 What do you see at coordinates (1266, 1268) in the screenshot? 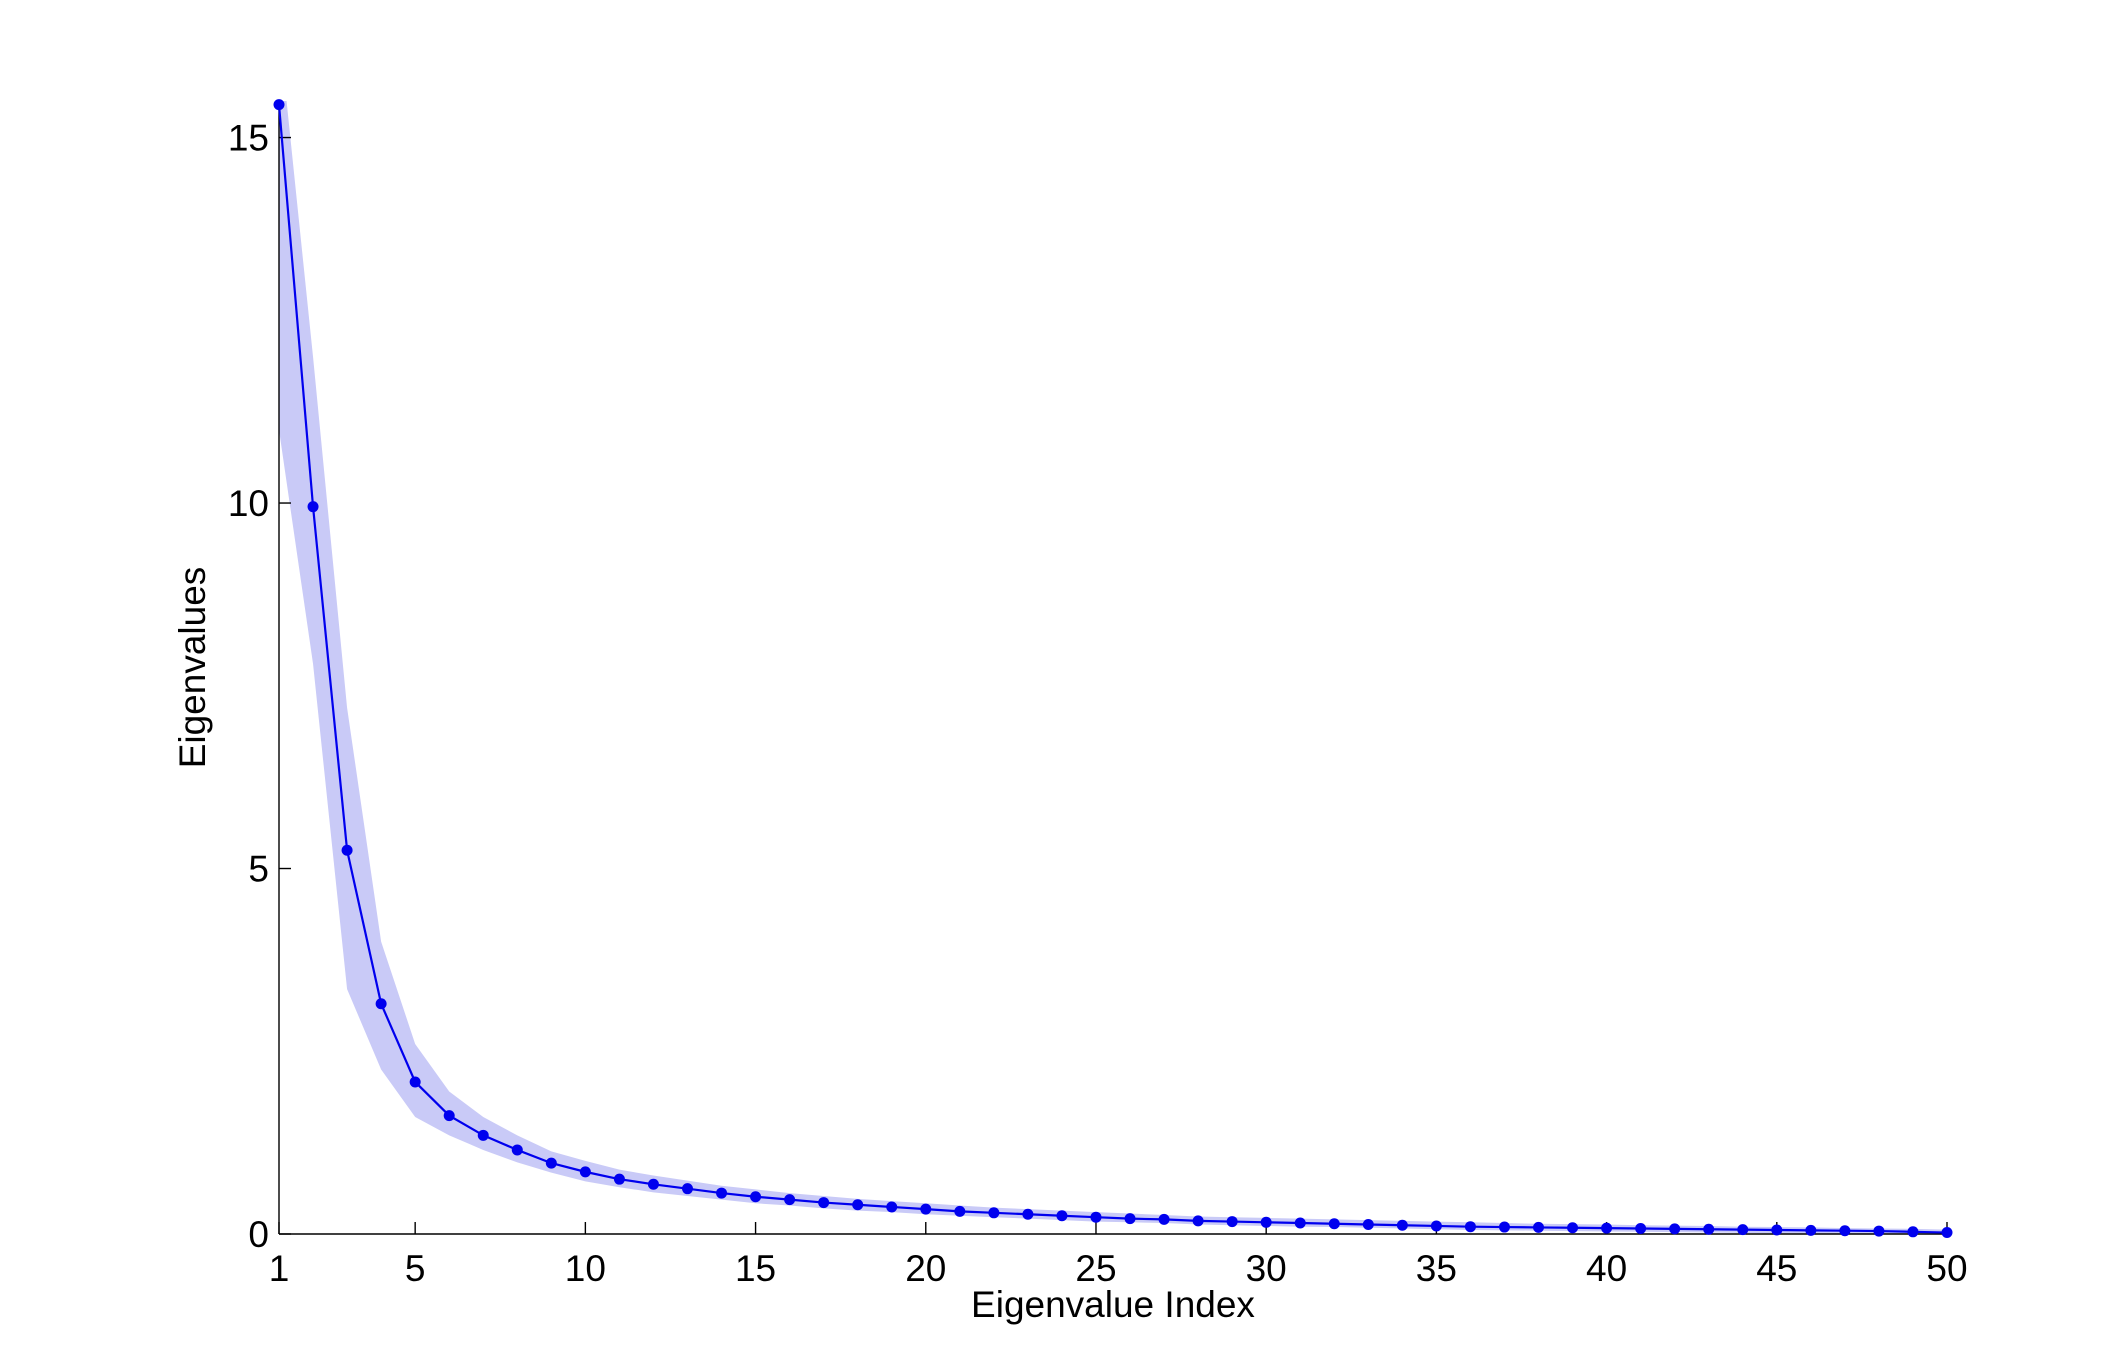
I see `x-tick-label: 30` at bounding box center [1266, 1268].